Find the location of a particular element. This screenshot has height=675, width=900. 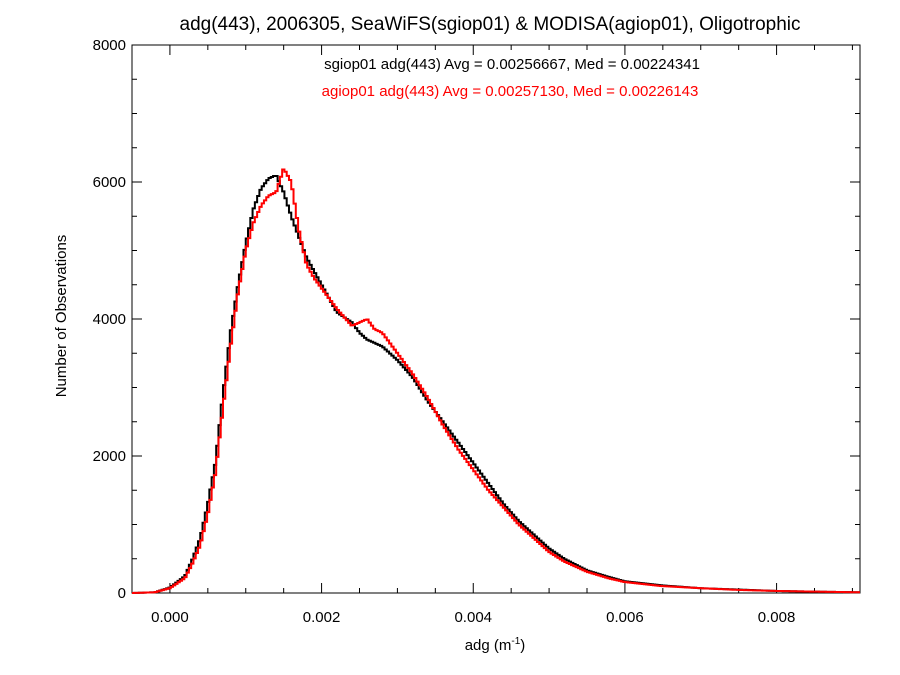

x-tick-label: 0.004 is located at coordinates (473, 617).